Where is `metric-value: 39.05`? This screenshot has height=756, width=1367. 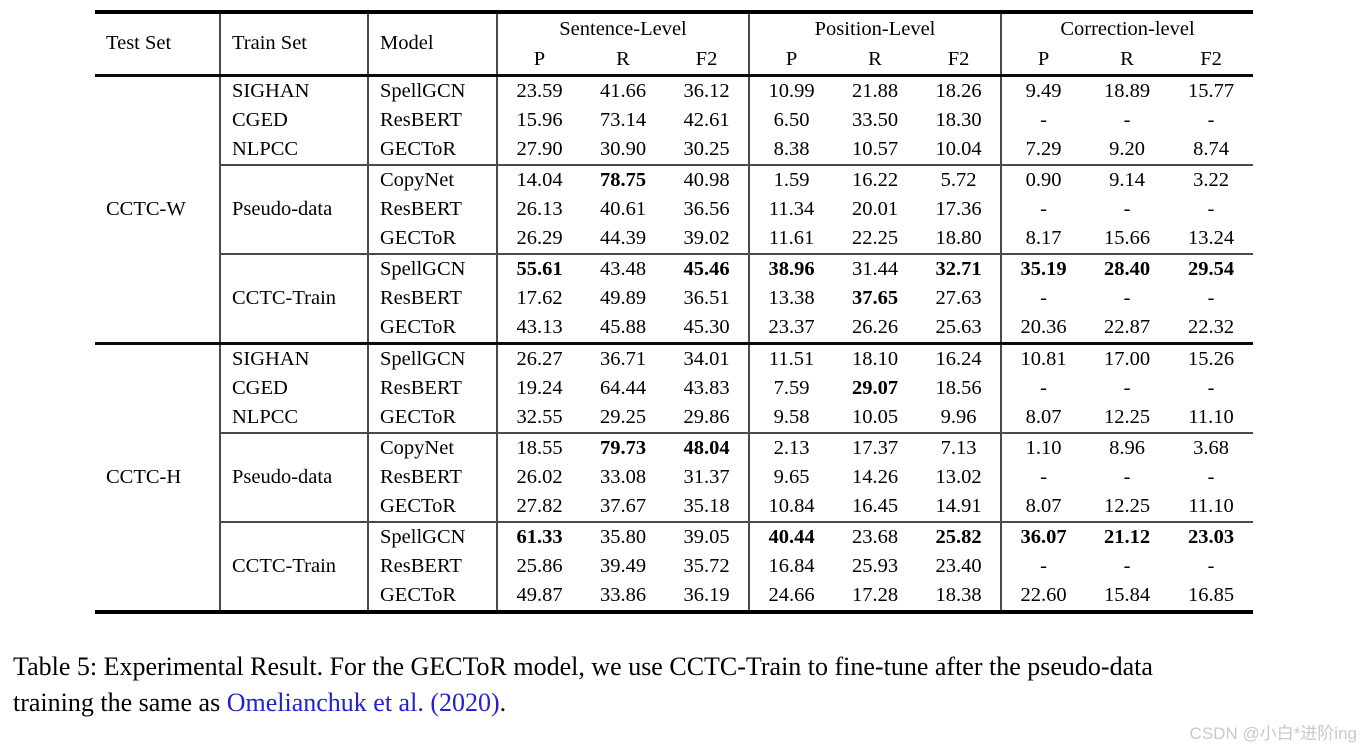 metric-value: 39.05 is located at coordinates (708, 536).